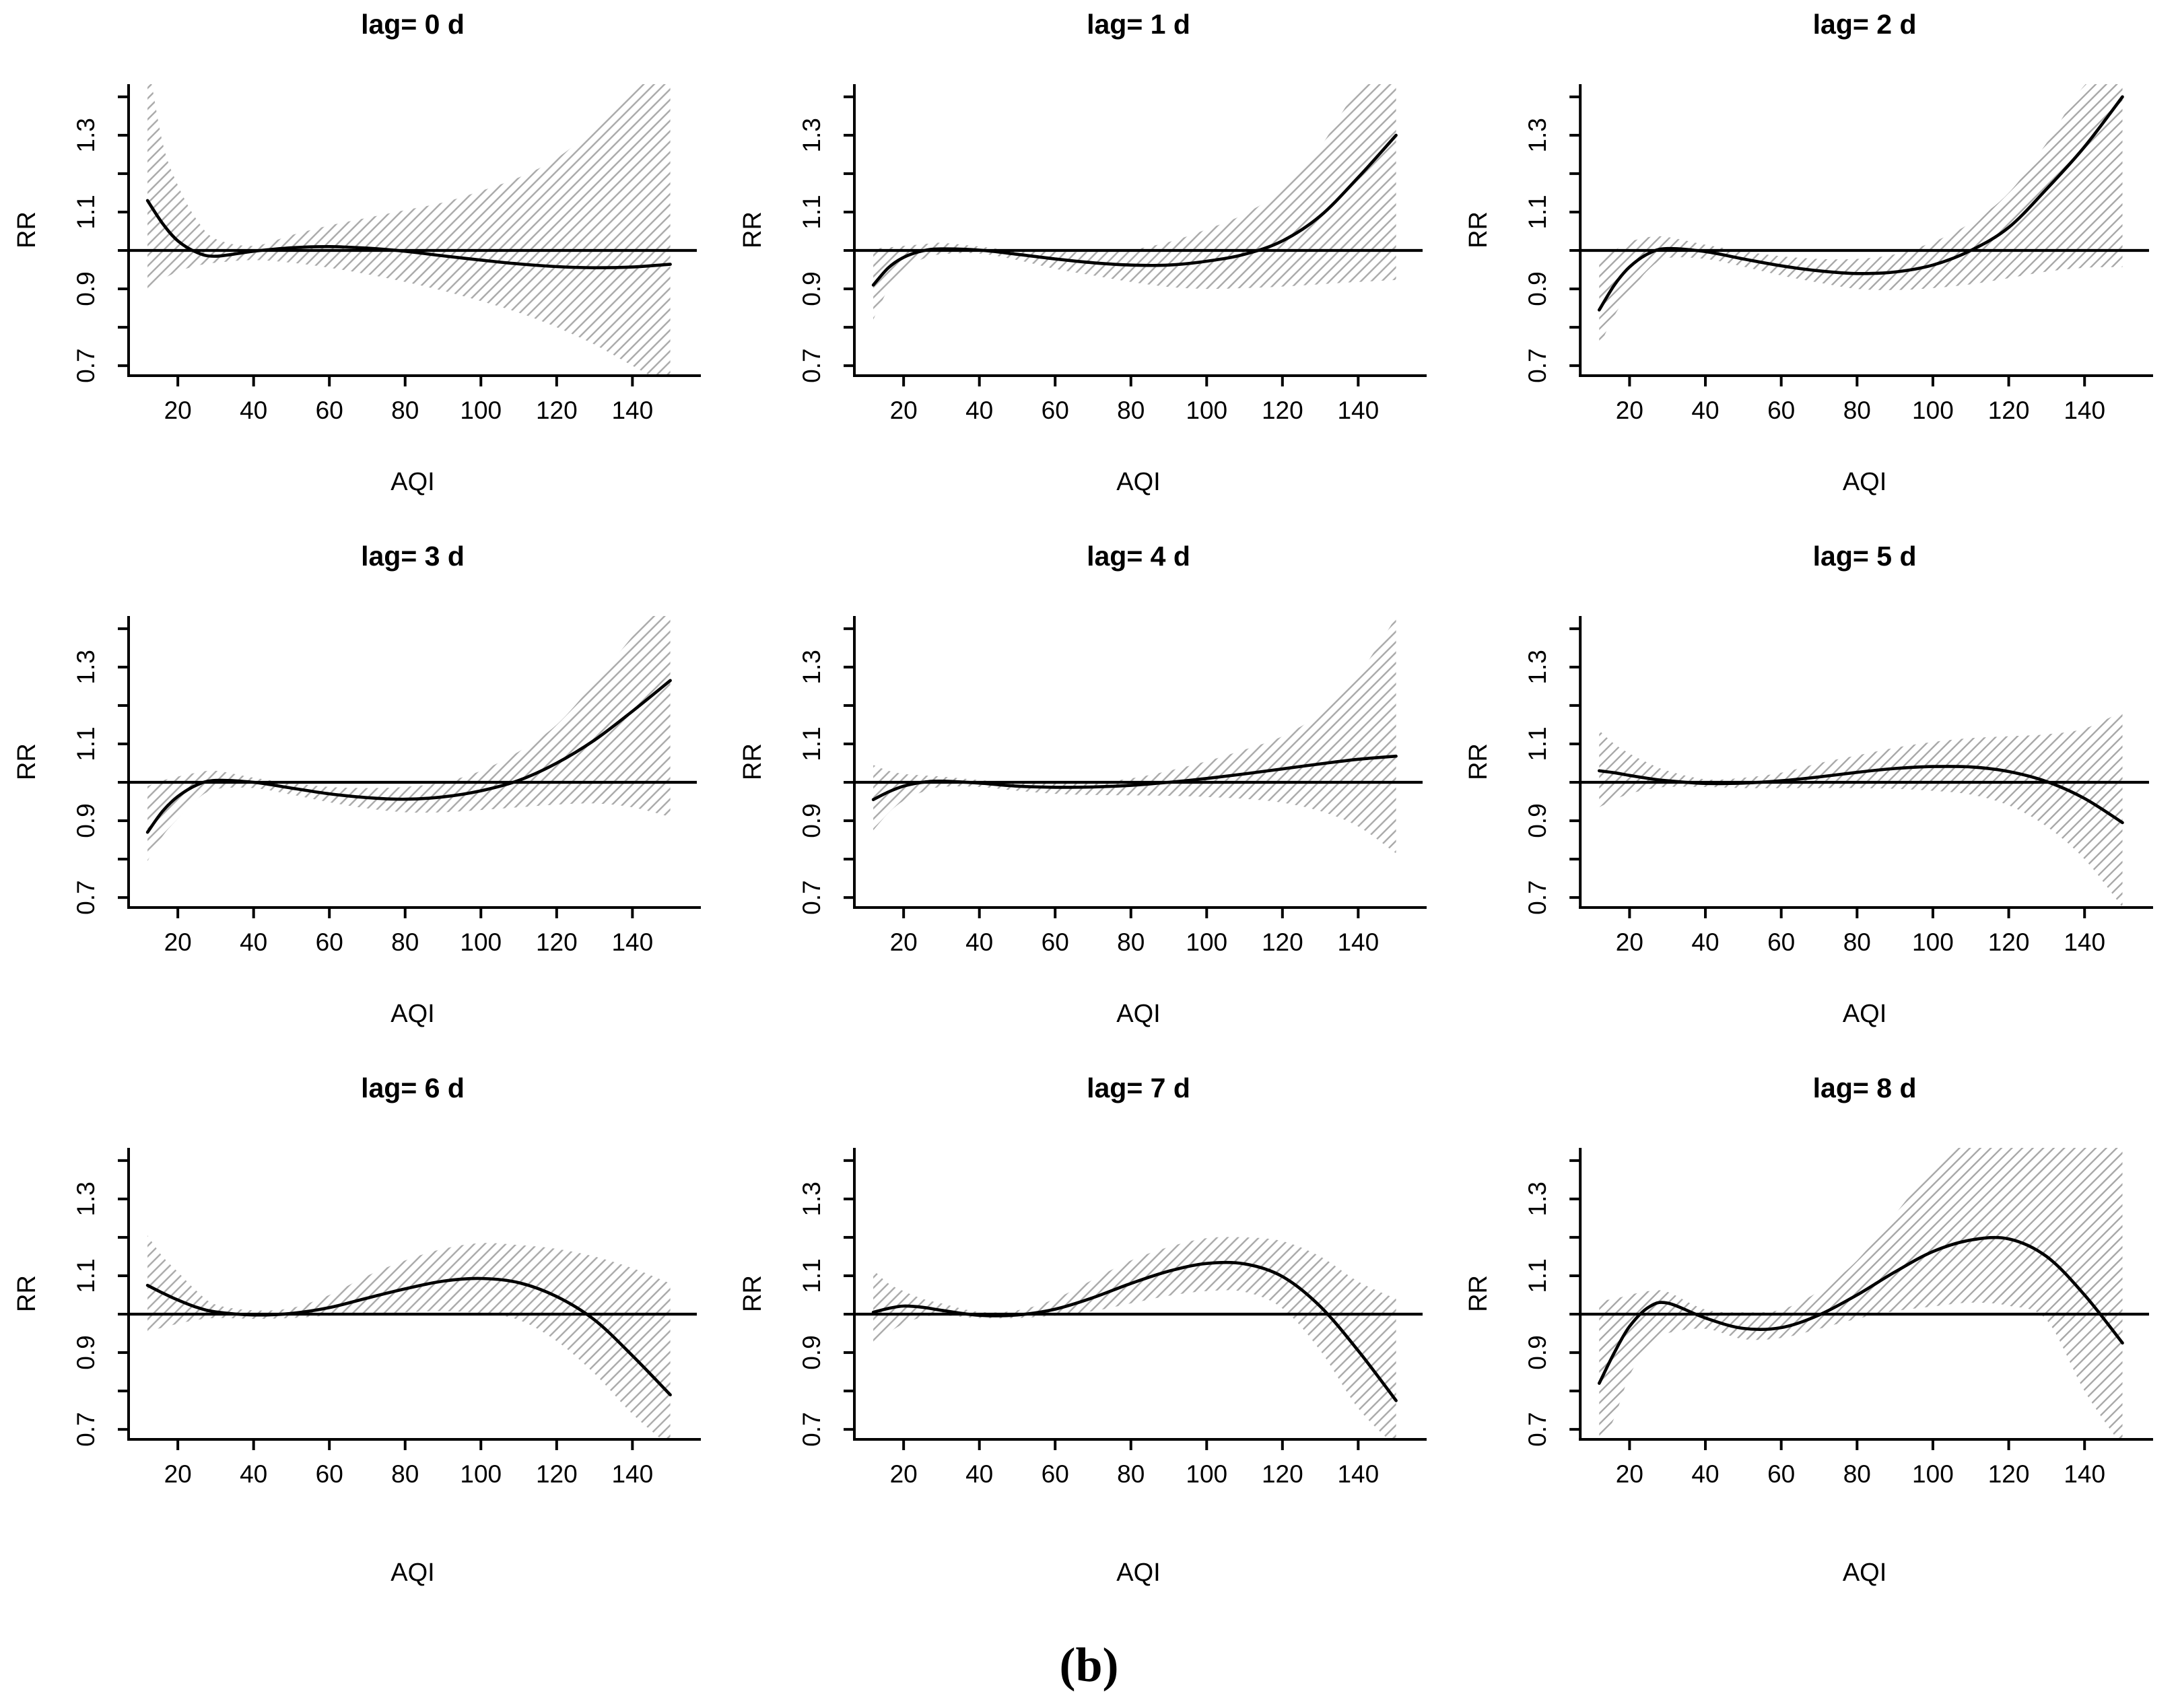 The width and height of the screenshot is (2178, 1708). Describe the element at coordinates (1138, 556) in the screenshot. I see `panel-title: lag= 4 d` at that location.